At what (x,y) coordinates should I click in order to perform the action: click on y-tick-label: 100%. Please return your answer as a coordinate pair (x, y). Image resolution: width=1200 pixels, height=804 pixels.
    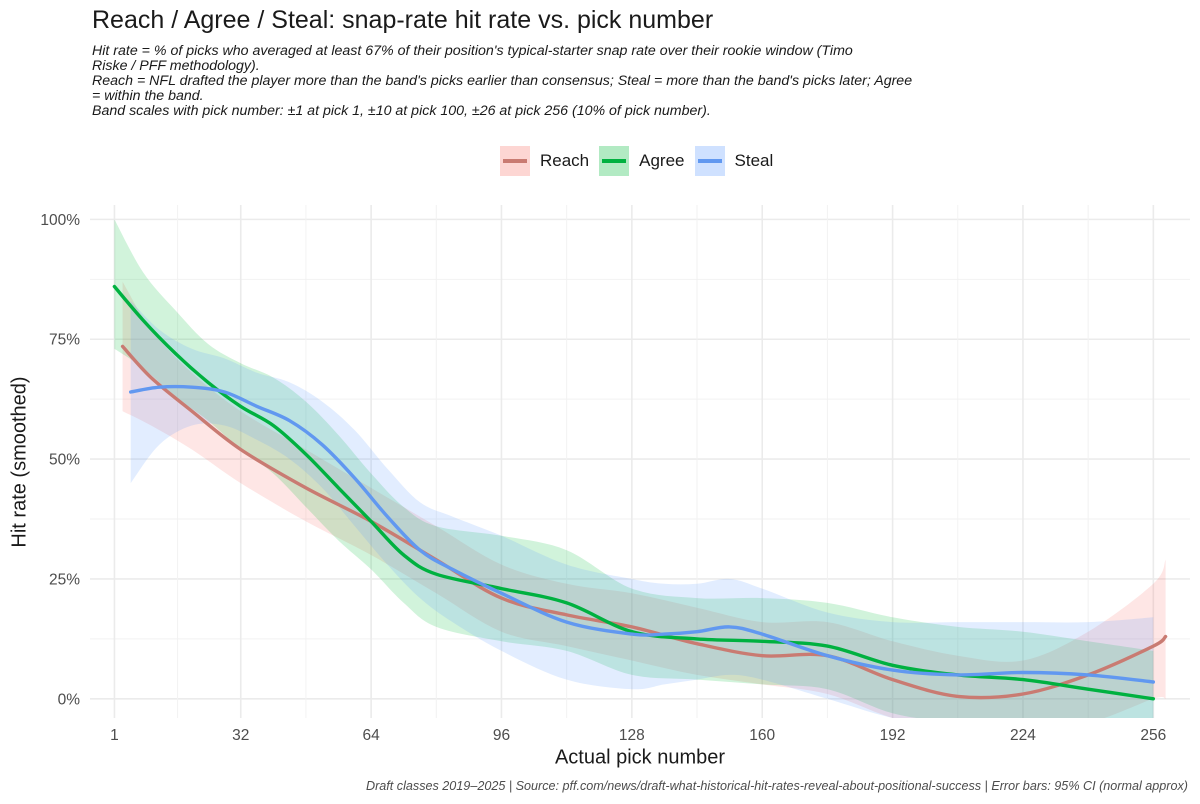
    Looking at the image, I should click on (60, 220).